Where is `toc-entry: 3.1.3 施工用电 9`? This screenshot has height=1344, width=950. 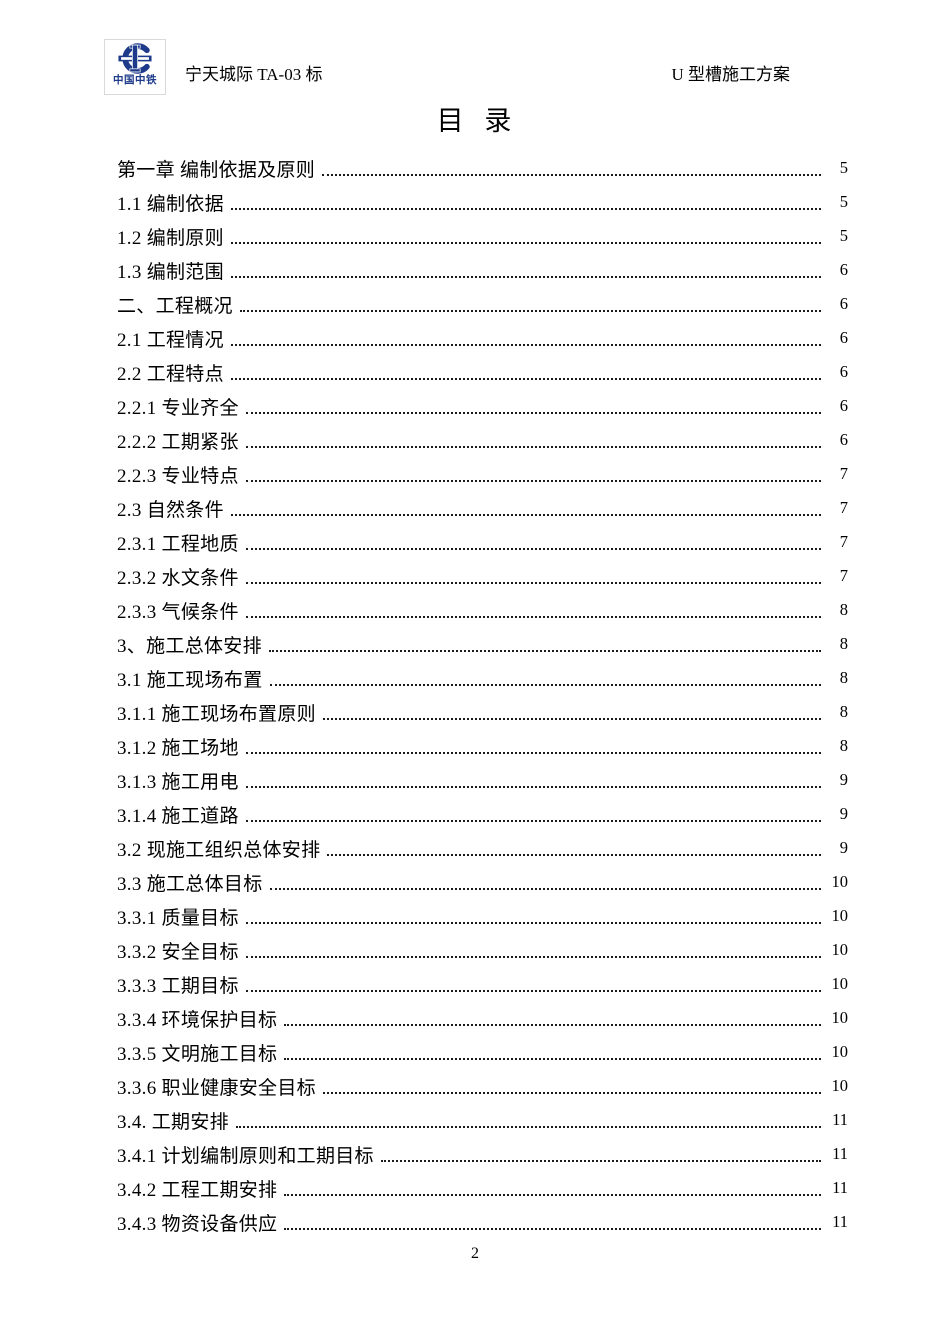 toc-entry: 3.1.3 施工用电 9 is located at coordinates (482, 780).